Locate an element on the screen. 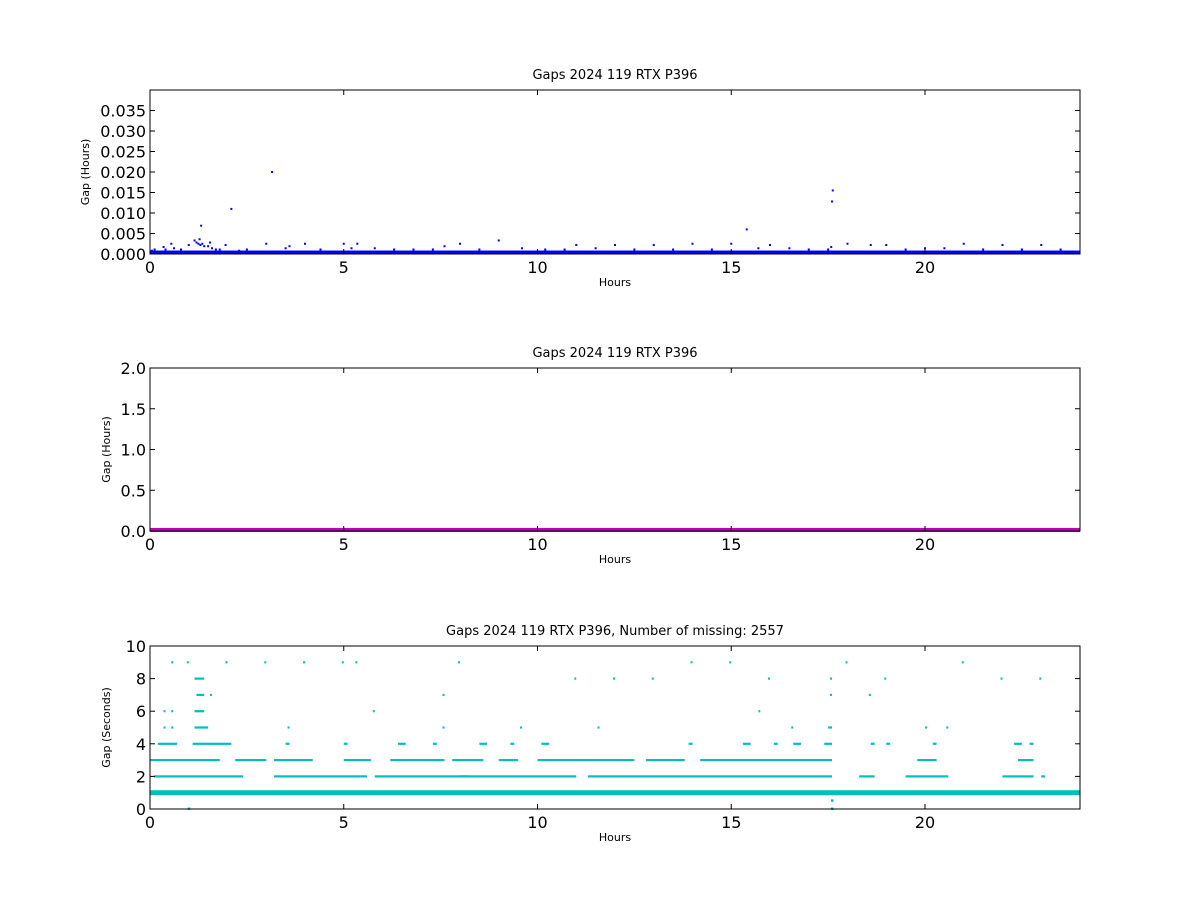 The height and width of the screenshot is (900, 1200). y-tick-label: 0.0 is located at coordinates (133, 531).